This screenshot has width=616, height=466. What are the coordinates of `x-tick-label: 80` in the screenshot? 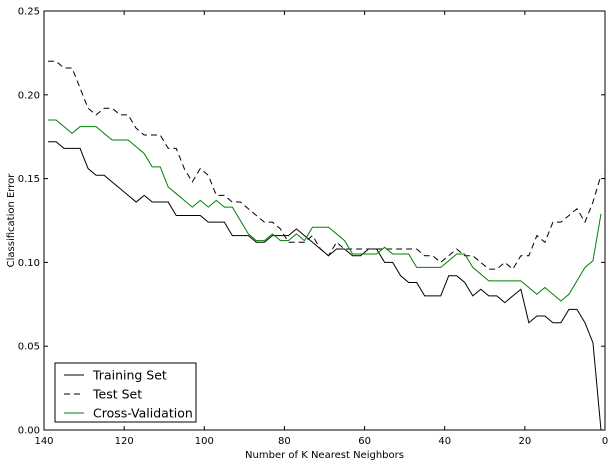 It's located at (284, 441).